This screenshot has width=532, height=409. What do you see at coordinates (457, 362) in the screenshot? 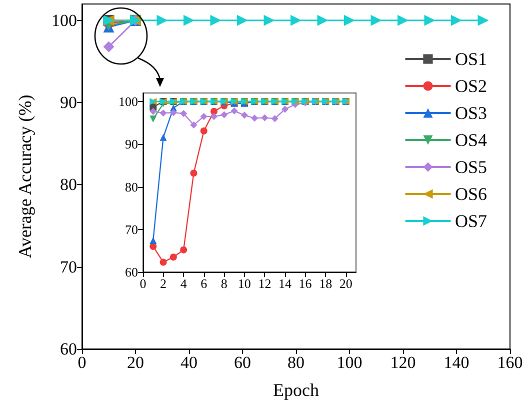
I see `x-tick-label: 140` at bounding box center [457, 362].